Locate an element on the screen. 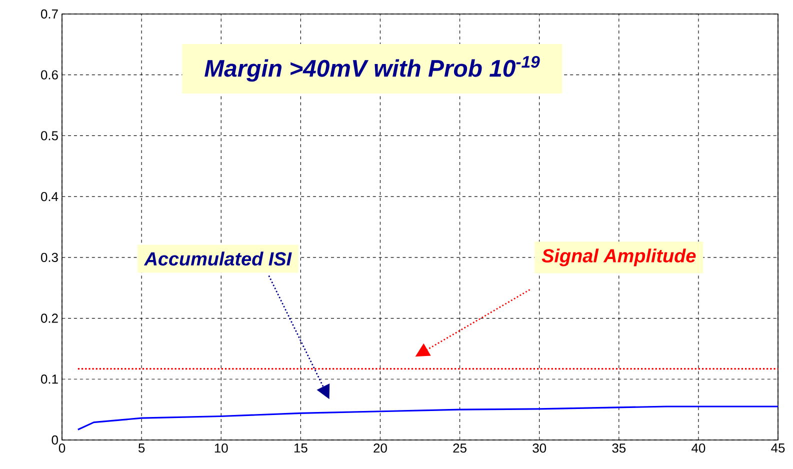 The height and width of the screenshot is (469, 793). x-tick-label: 45 is located at coordinates (778, 448).